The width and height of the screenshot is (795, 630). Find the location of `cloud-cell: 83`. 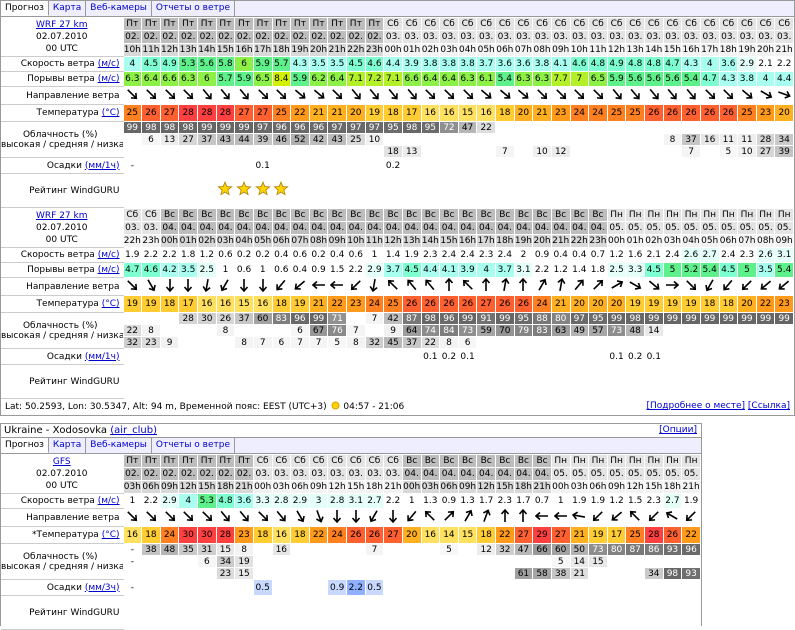

cloud-cell: 83 is located at coordinates (281, 318).